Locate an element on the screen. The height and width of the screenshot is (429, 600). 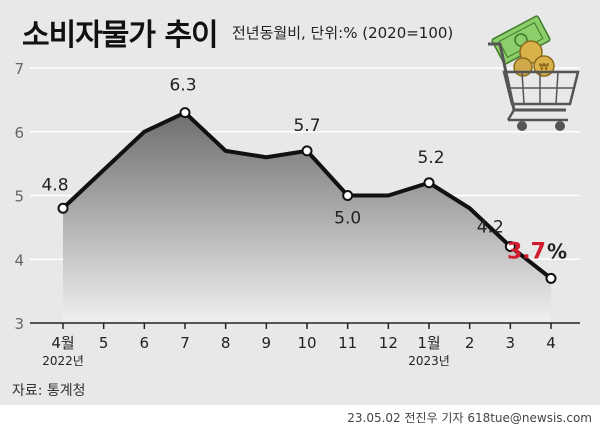
x-tick-label: 6 is located at coordinates (145, 343).